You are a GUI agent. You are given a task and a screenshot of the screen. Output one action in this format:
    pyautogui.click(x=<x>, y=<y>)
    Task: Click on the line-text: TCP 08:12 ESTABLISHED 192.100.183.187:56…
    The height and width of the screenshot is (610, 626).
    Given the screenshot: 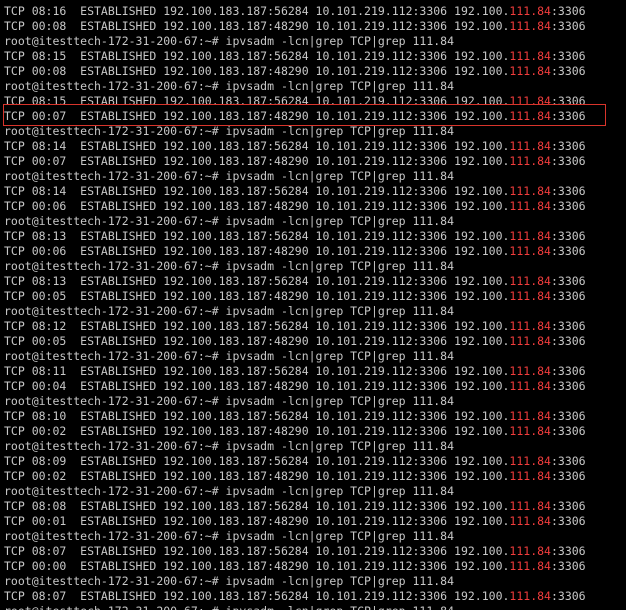 What is the action you would take?
    pyautogui.click(x=257, y=326)
    